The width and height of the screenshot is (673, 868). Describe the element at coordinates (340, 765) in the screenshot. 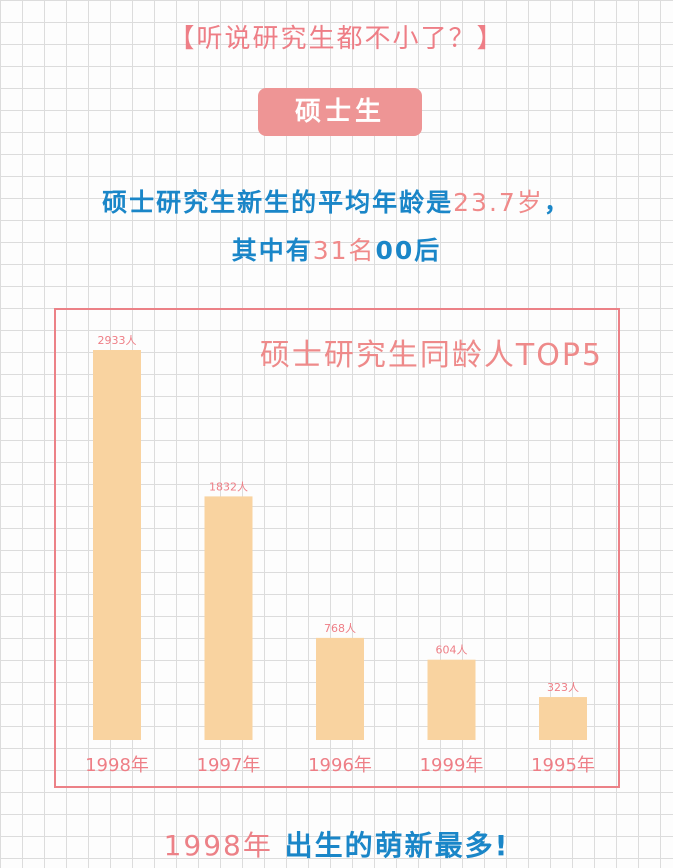

I see `category-label-2: 1996年` at that location.